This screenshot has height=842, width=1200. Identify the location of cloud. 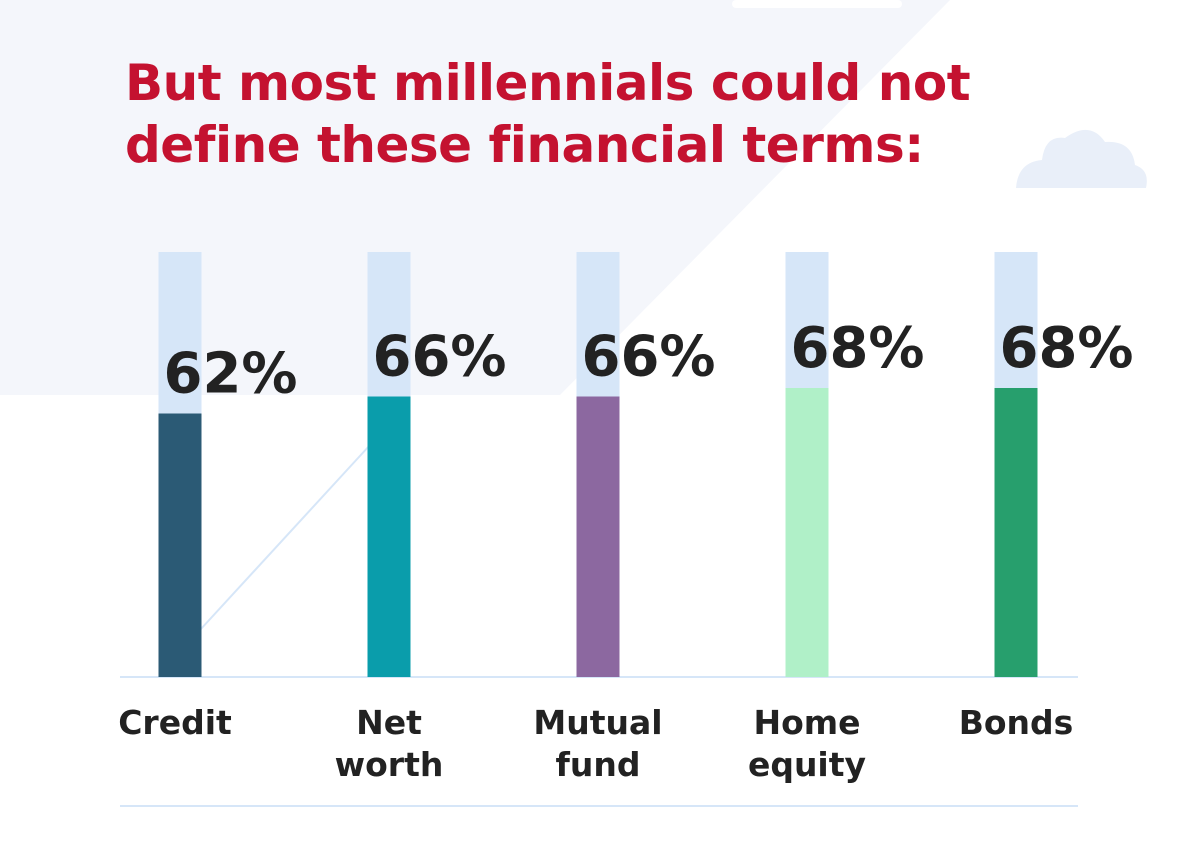
(1081, 158).